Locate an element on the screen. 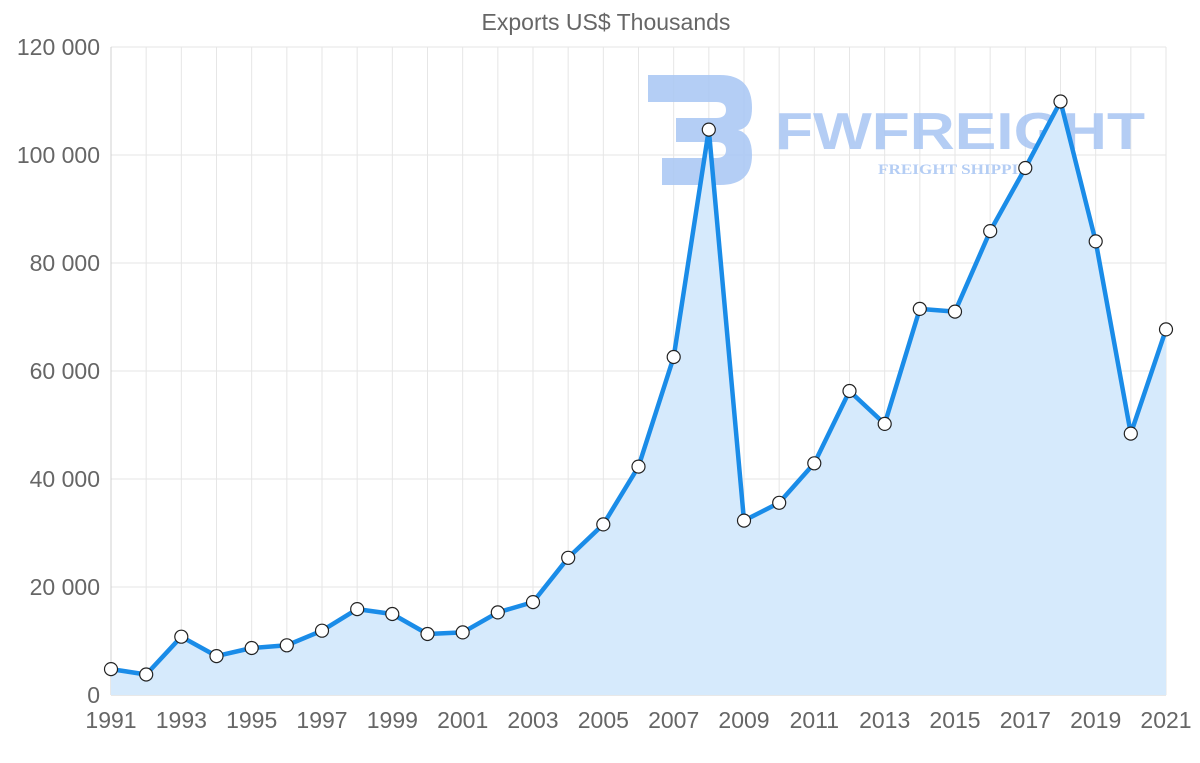 The width and height of the screenshot is (1200, 763). y-tick-label: 0 is located at coordinates (93, 695).